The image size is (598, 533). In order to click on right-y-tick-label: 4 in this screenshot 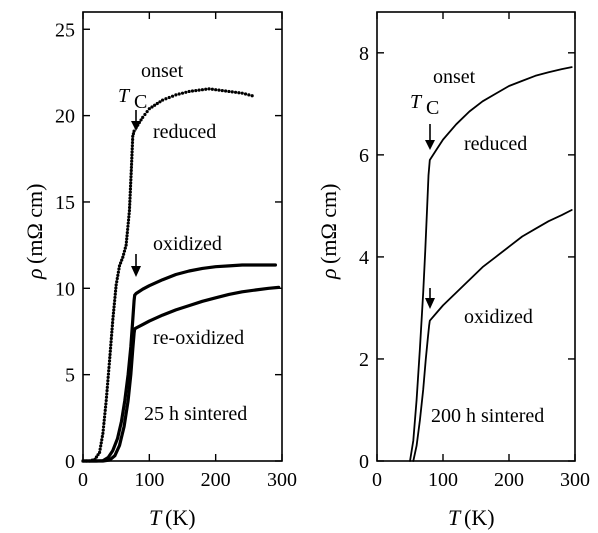, I will do `click(364, 258)`.